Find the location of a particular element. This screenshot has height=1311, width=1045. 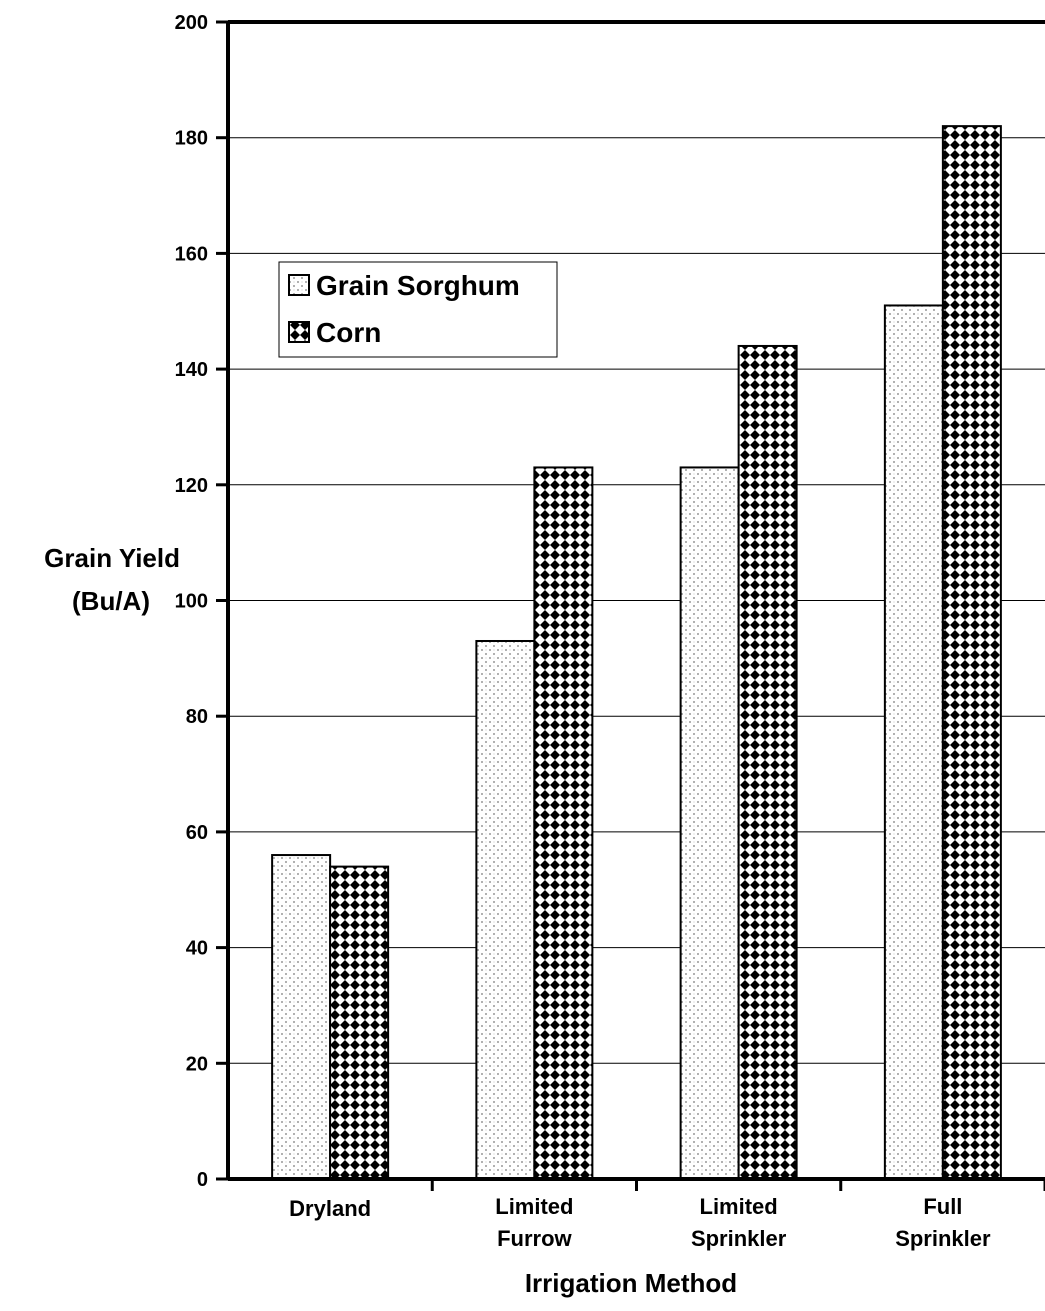

legend-box is located at coordinates (418, 309).